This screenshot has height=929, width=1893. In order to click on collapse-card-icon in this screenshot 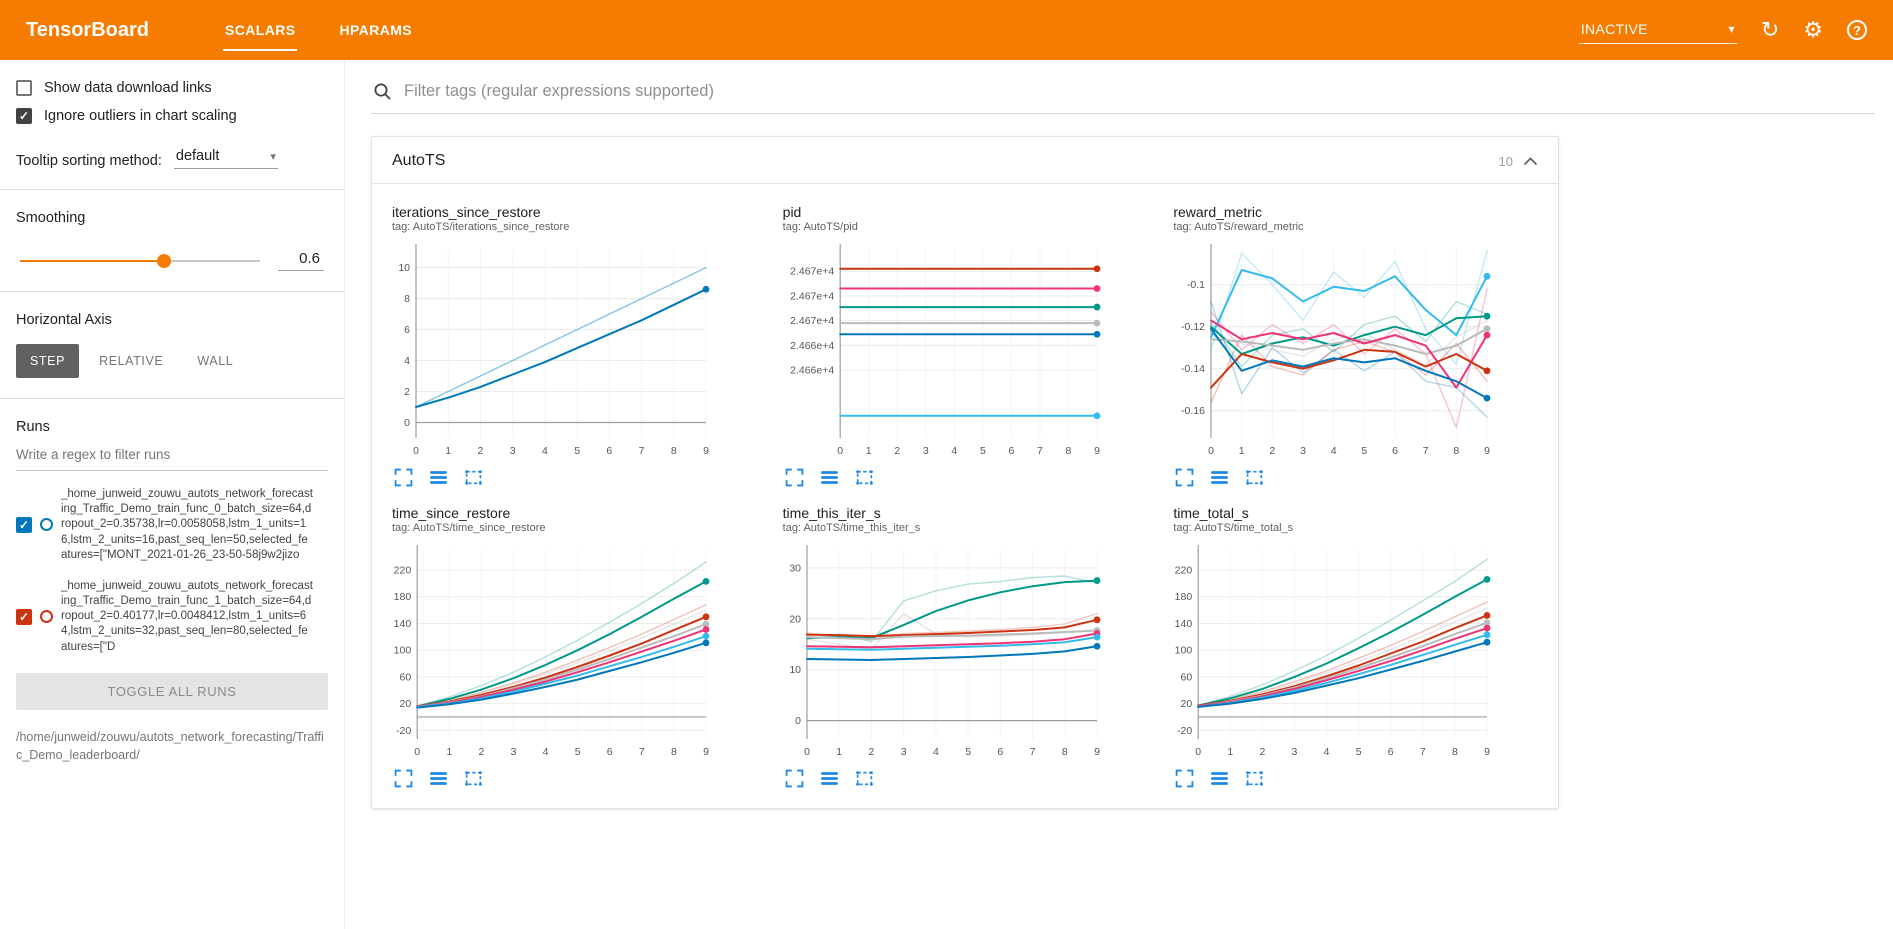, I will do `click(1530, 161)`.